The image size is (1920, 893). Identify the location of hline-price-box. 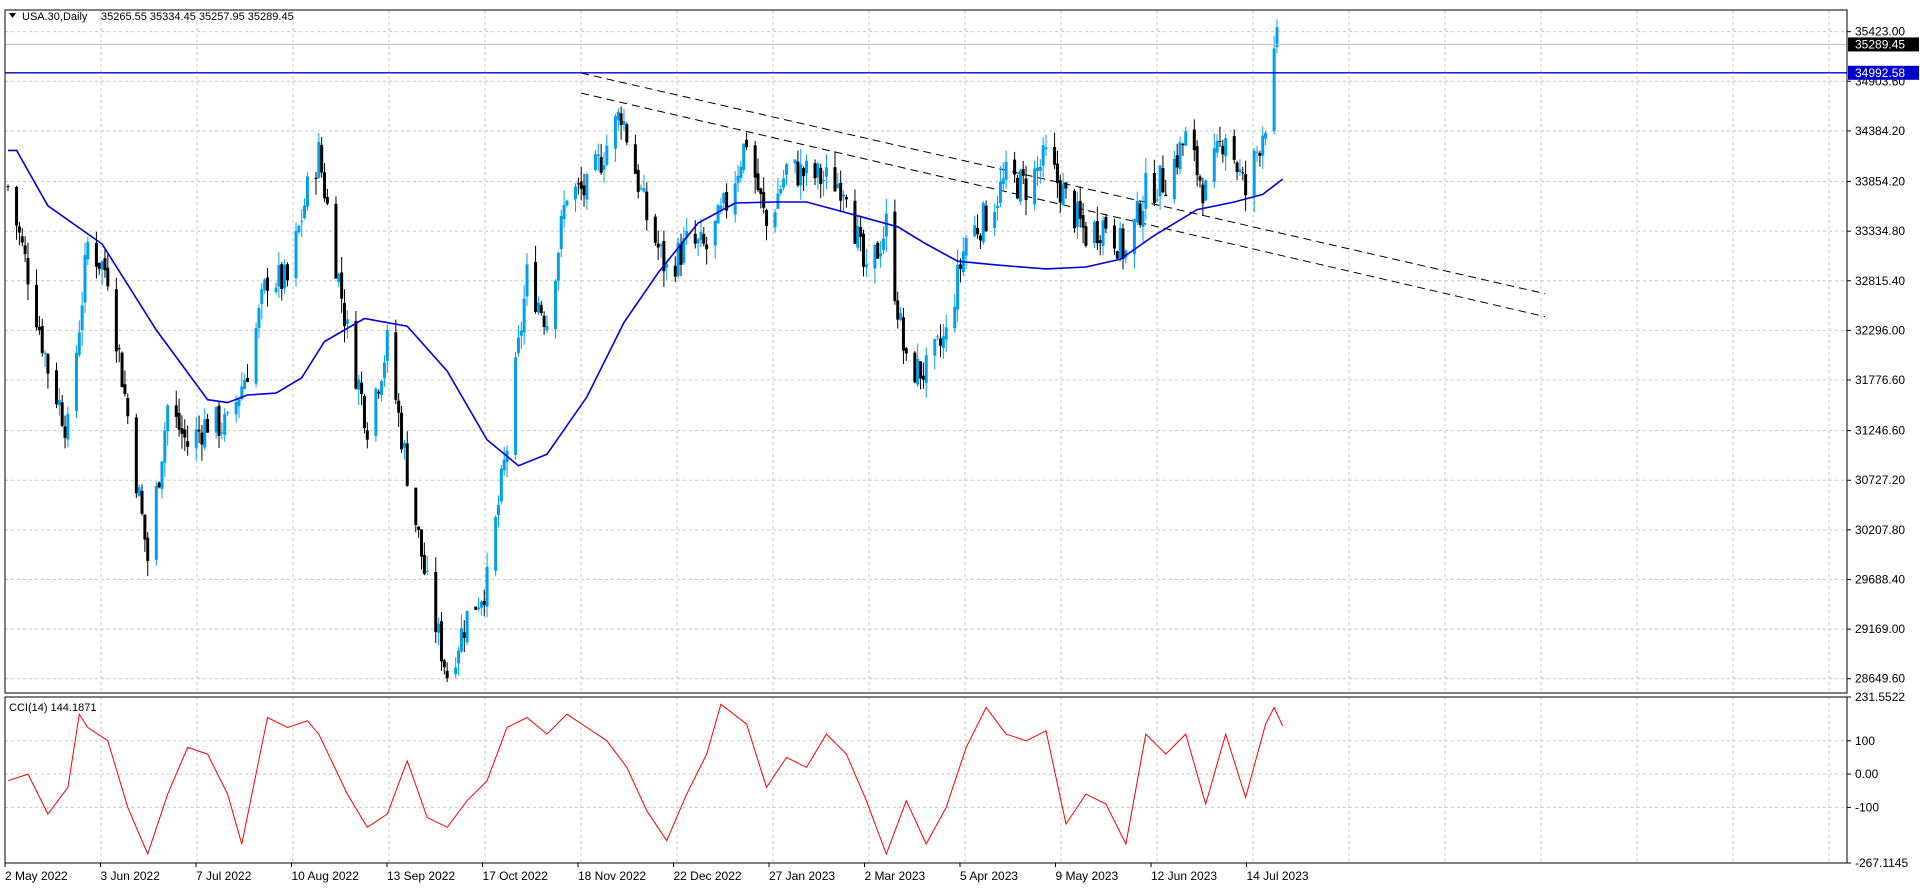
(1883, 72).